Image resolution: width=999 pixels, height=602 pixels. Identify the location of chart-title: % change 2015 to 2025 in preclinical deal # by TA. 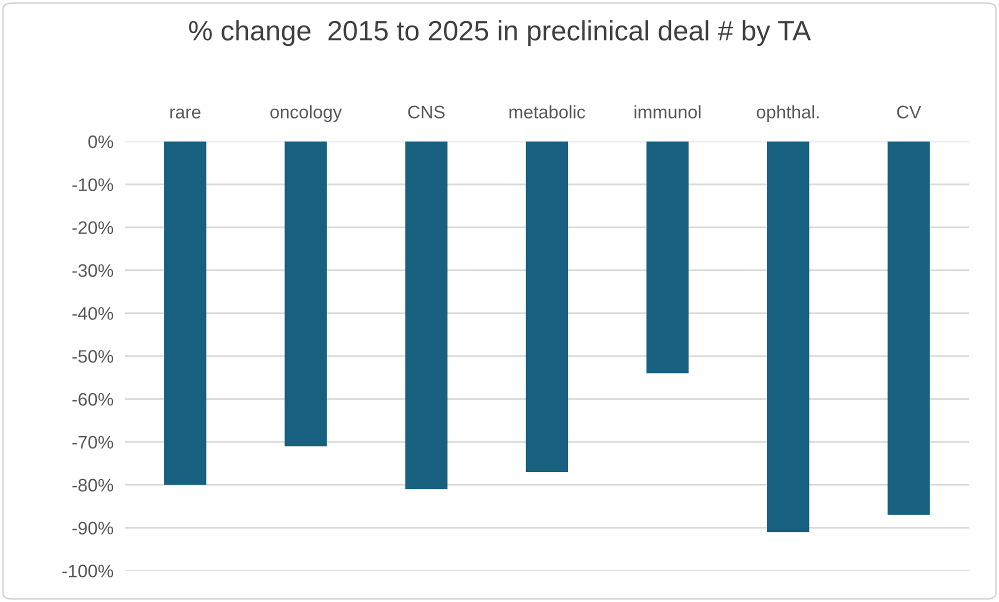
(500, 33).